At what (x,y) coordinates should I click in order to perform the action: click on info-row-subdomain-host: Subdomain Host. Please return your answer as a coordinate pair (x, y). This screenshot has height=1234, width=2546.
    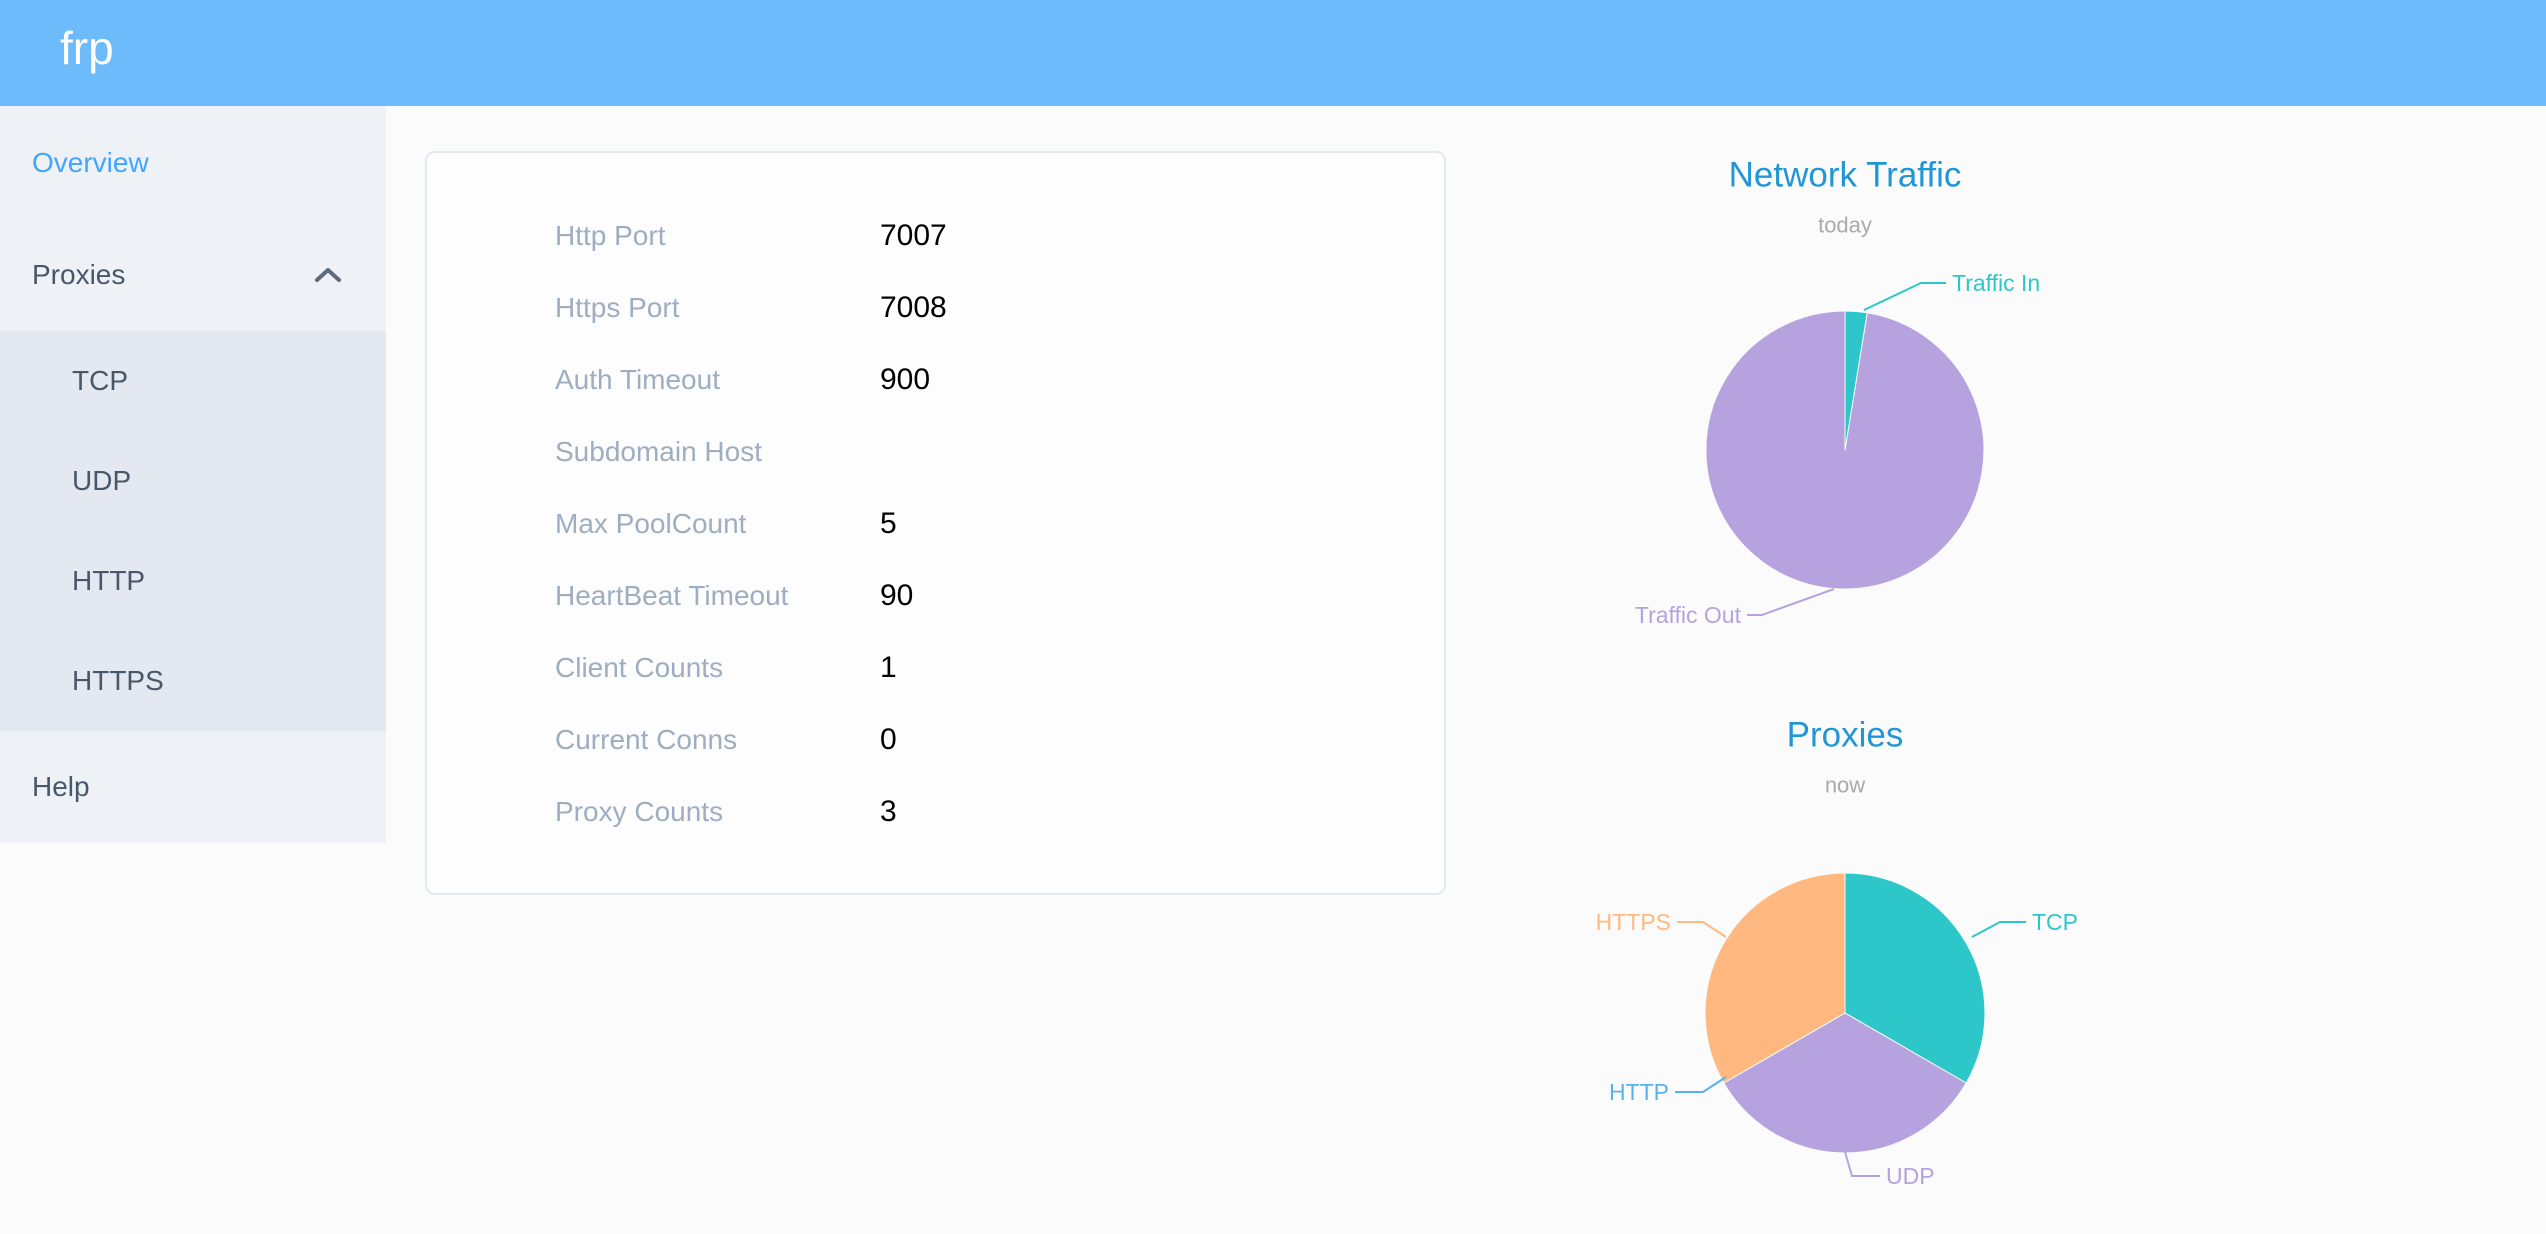
    Looking at the image, I should click on (999, 452).